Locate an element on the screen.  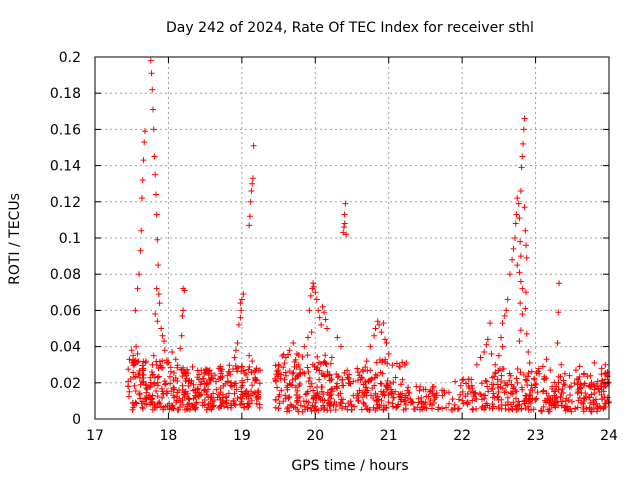
x-tick-label: 24 is located at coordinates (609, 436).